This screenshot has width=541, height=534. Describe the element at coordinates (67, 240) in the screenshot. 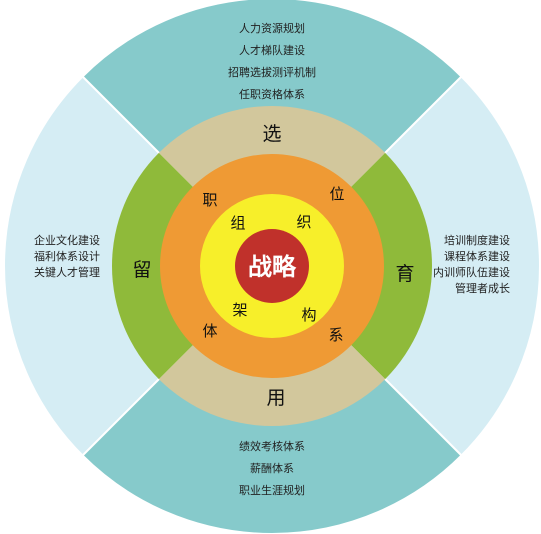

I see `outer-left-item: 企业文化建设` at that location.